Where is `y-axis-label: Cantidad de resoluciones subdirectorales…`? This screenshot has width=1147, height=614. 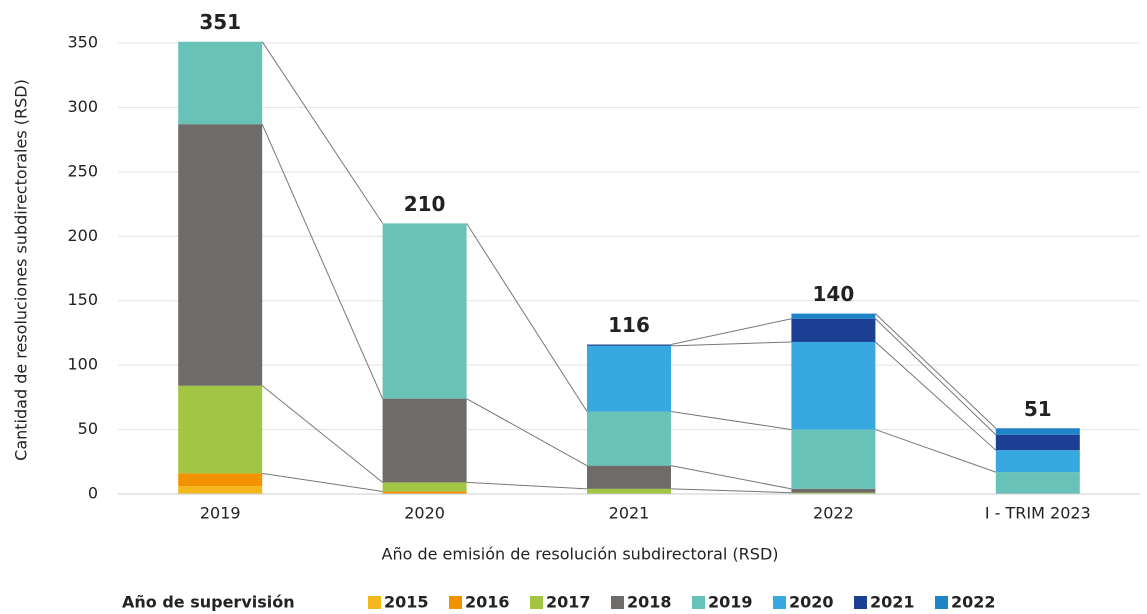 y-axis-label: Cantidad de resoluciones subdirectorales… is located at coordinates (21, 270).